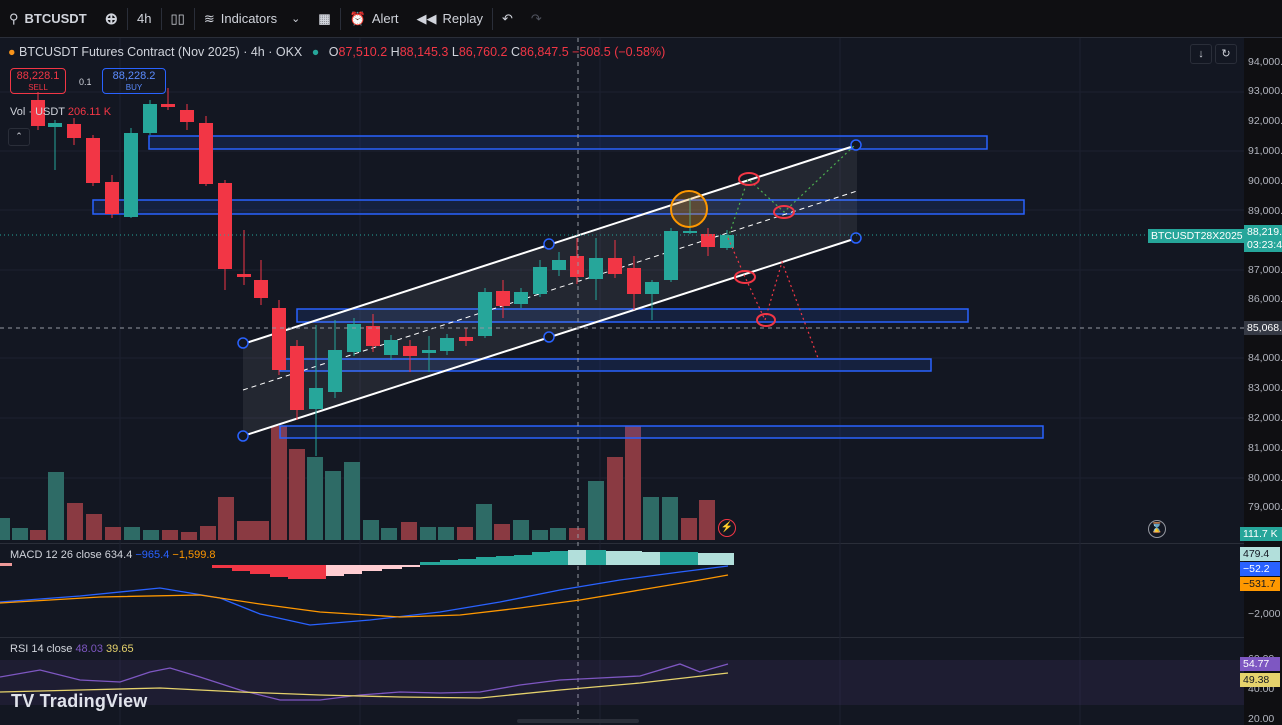  I want to click on lightning-icon: ⚡, so click(727, 528).